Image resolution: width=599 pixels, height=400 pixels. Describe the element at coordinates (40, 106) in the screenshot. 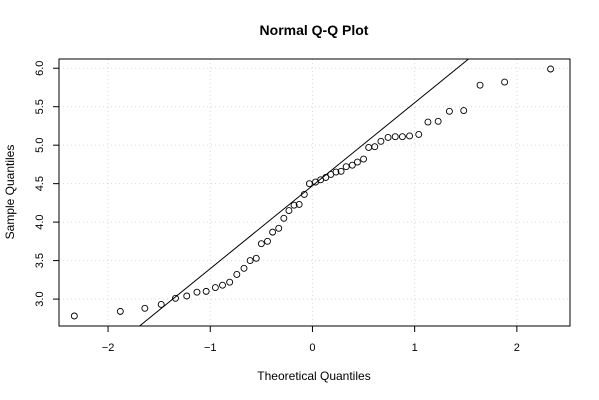

I see `y-tick-label: 5.5` at that location.